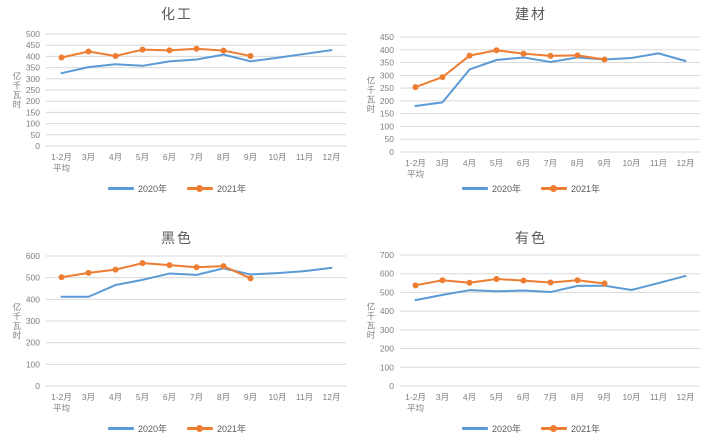  I want to click on x-tick-label: 7月, so click(550, 397).